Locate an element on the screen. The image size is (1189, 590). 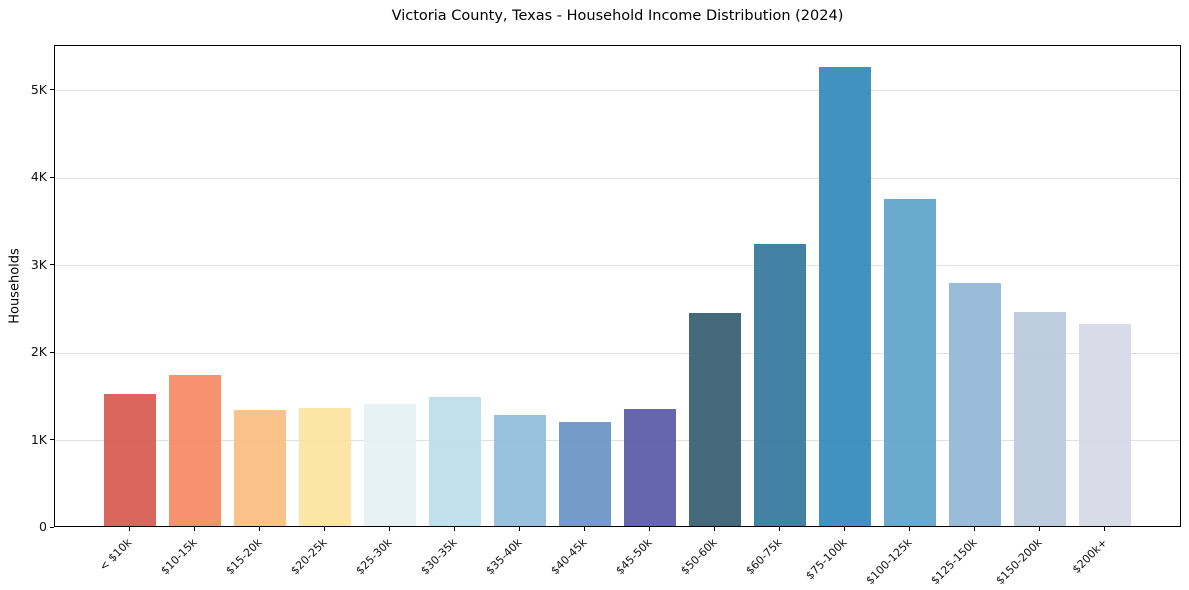
x-tick-label: $20-25k is located at coordinates (309, 557).